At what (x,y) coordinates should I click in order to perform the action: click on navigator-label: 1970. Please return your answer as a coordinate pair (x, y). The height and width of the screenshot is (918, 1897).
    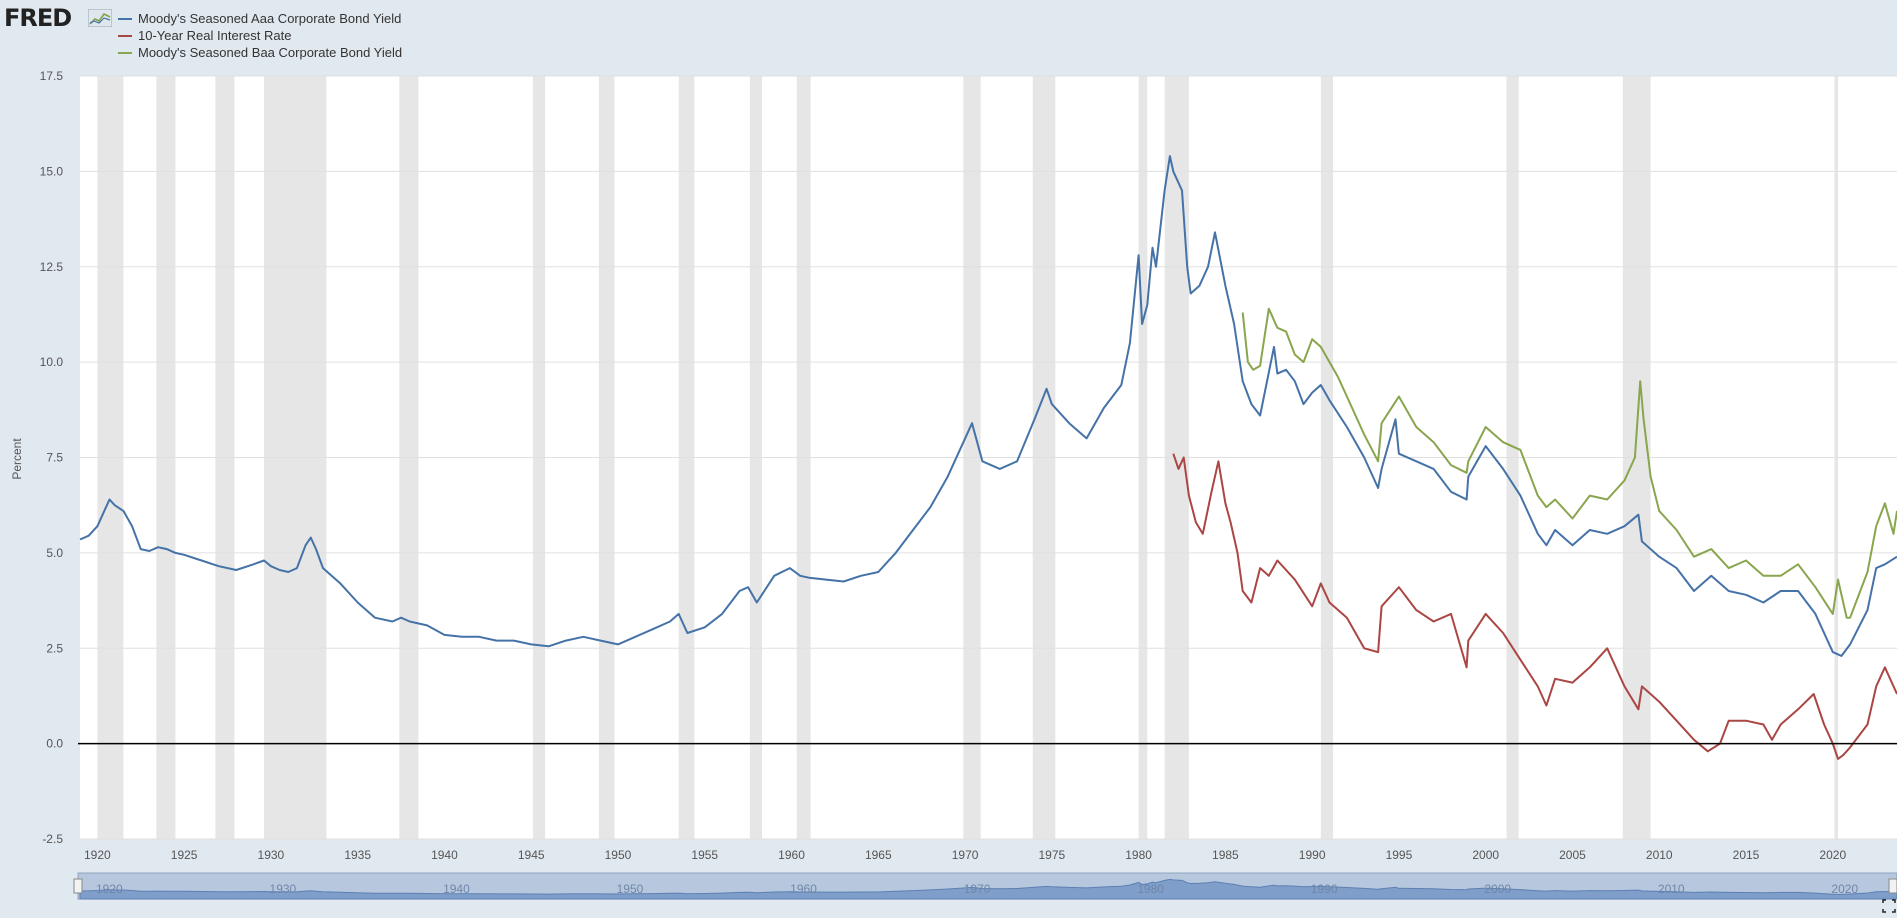
    Looking at the image, I should click on (977, 889).